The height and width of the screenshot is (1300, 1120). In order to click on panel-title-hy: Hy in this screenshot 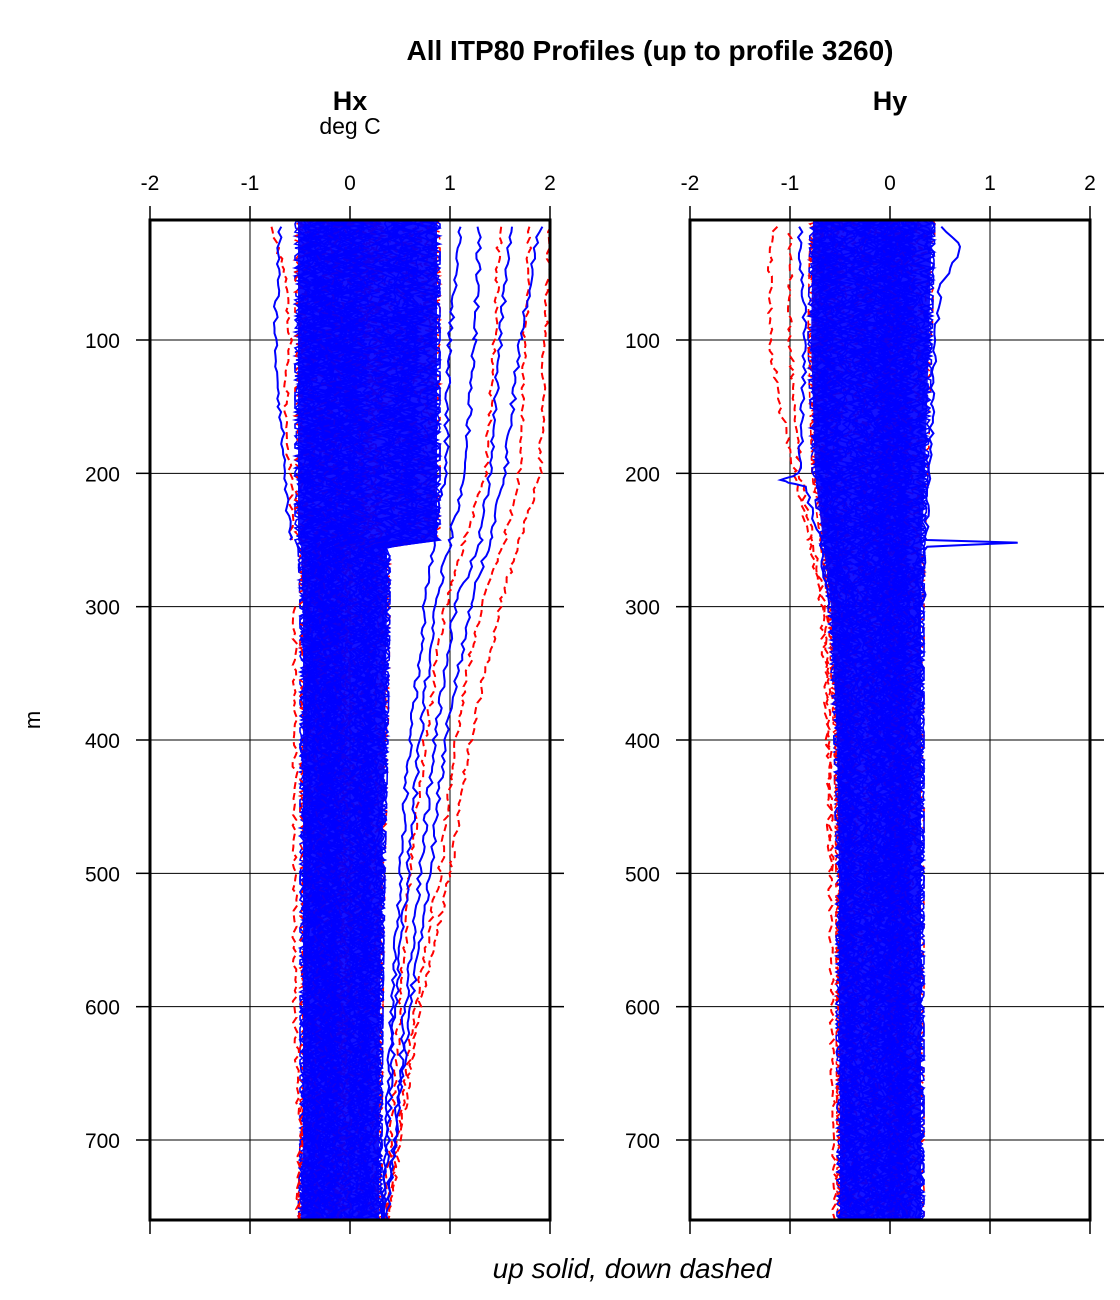, I will do `click(890, 101)`.